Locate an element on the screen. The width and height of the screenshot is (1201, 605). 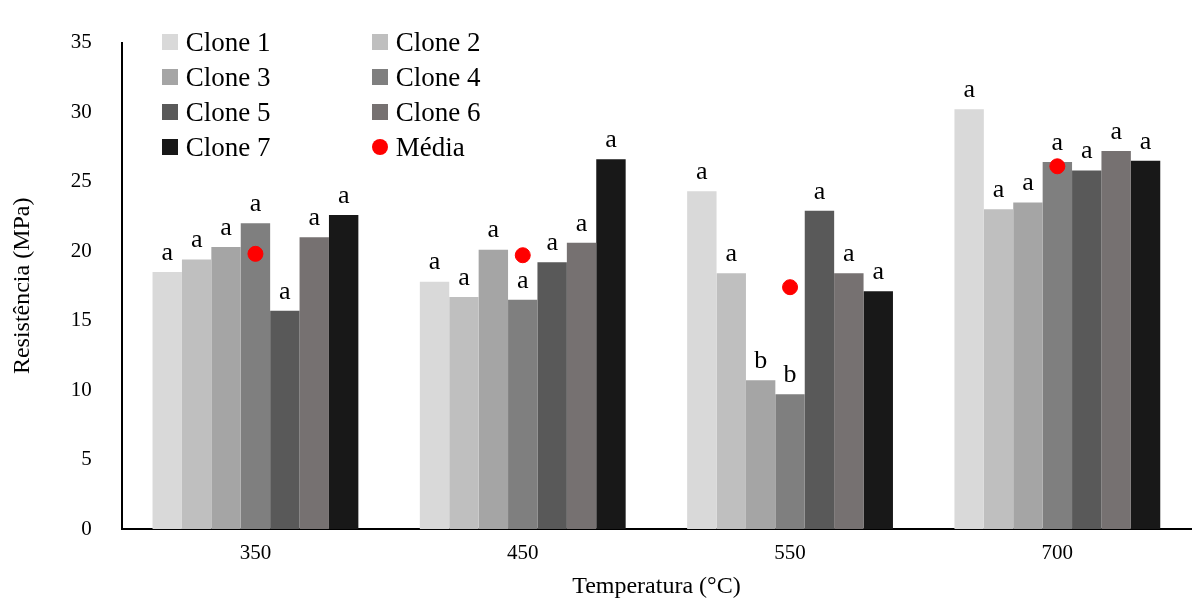
y-tick-label: 15 is located at coordinates (81, 319).